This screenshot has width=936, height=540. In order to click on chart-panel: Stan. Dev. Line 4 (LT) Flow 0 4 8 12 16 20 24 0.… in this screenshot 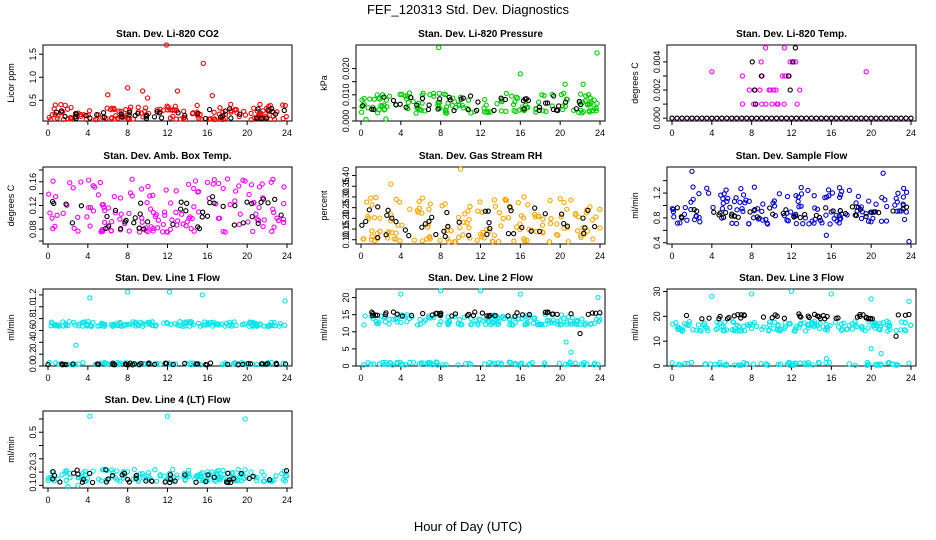, I will do `click(149, 450)`.